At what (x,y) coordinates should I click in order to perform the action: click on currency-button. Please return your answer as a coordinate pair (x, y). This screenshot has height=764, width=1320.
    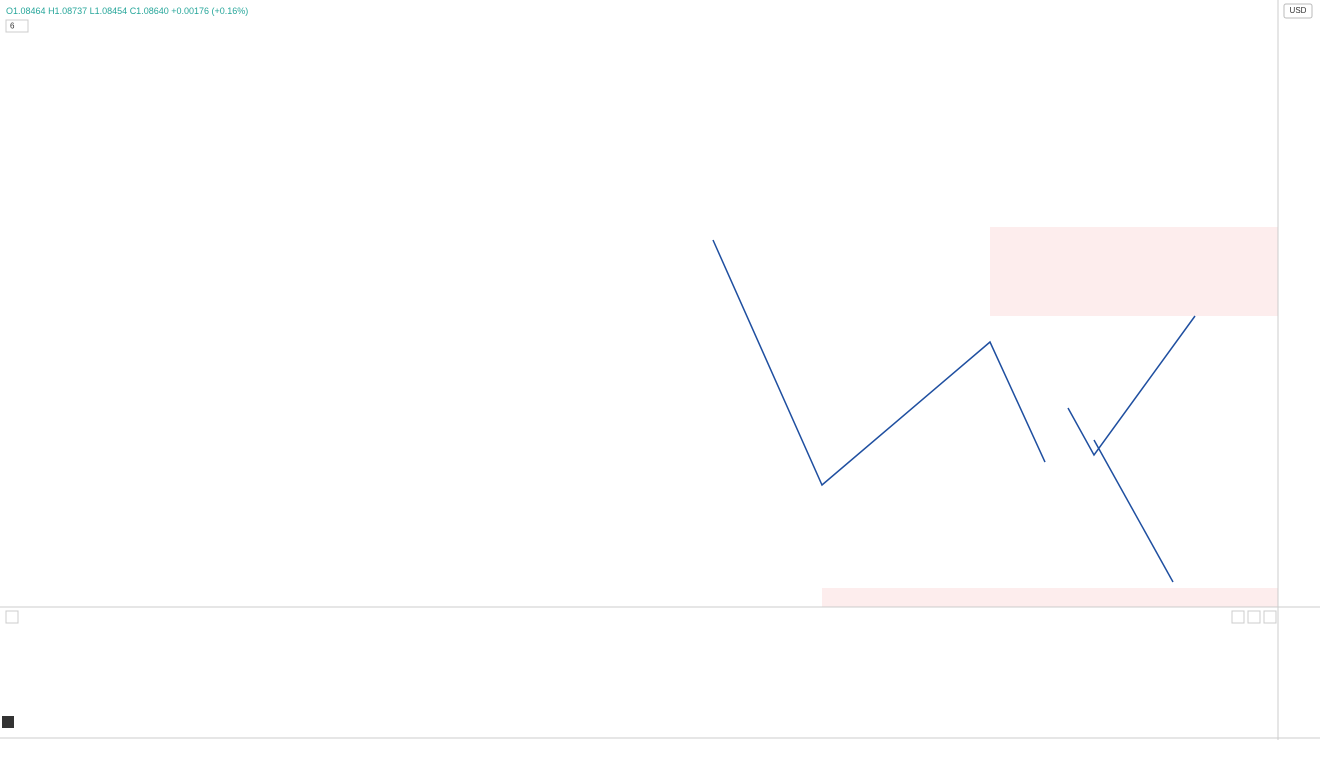
    Looking at the image, I should click on (1298, 11).